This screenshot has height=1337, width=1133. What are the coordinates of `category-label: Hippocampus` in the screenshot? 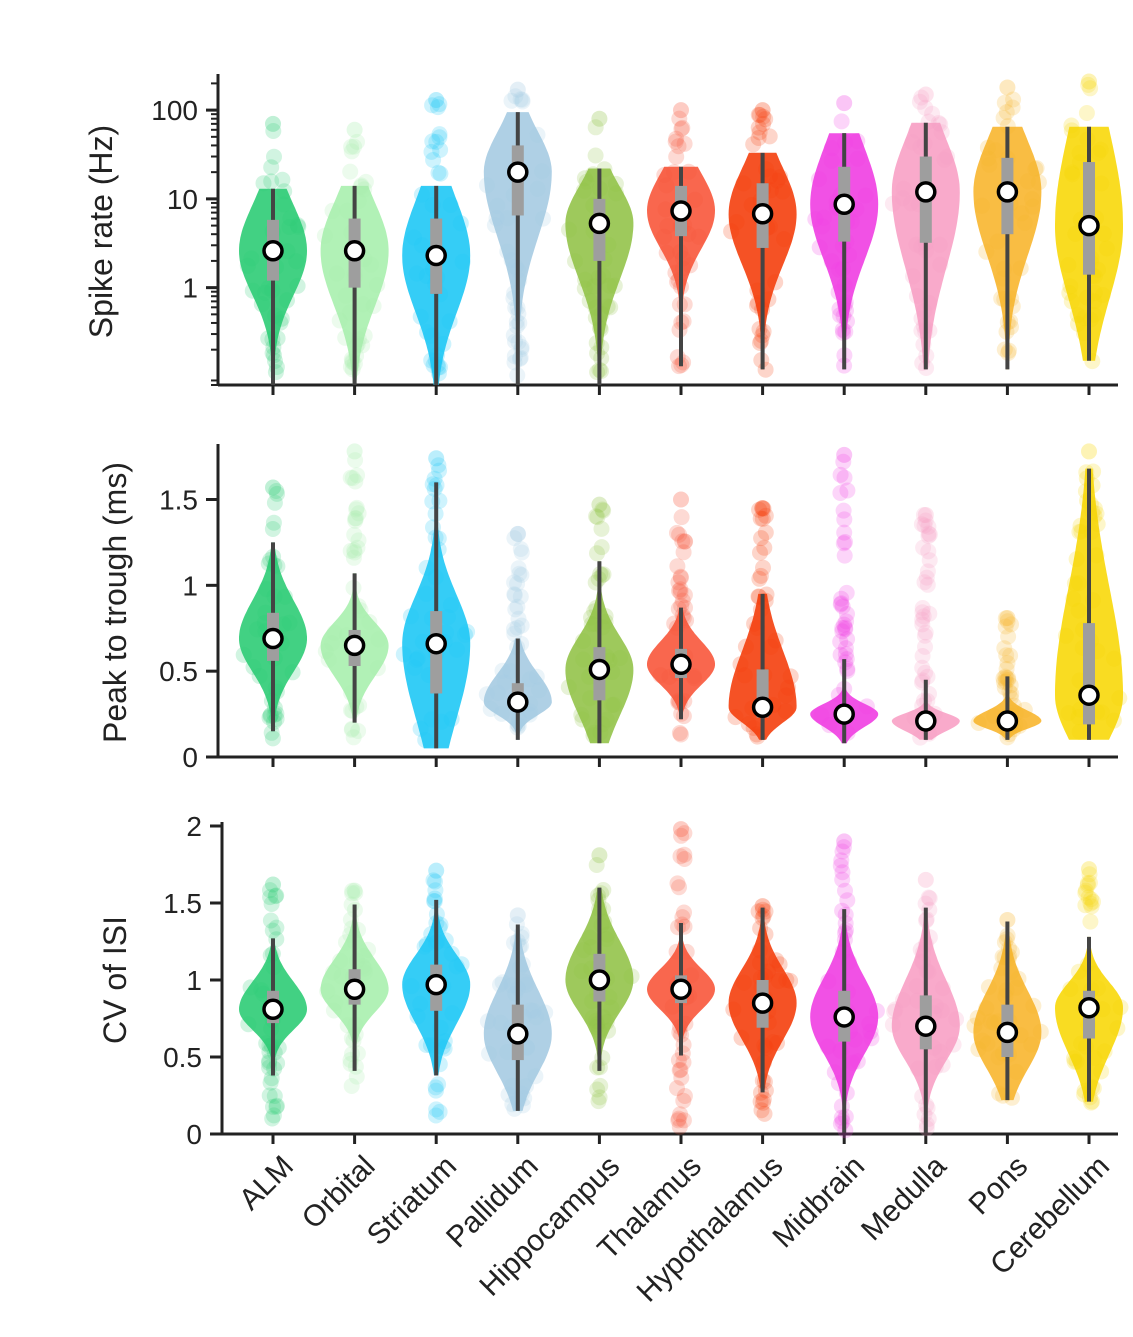 It's located at (549, 1226).